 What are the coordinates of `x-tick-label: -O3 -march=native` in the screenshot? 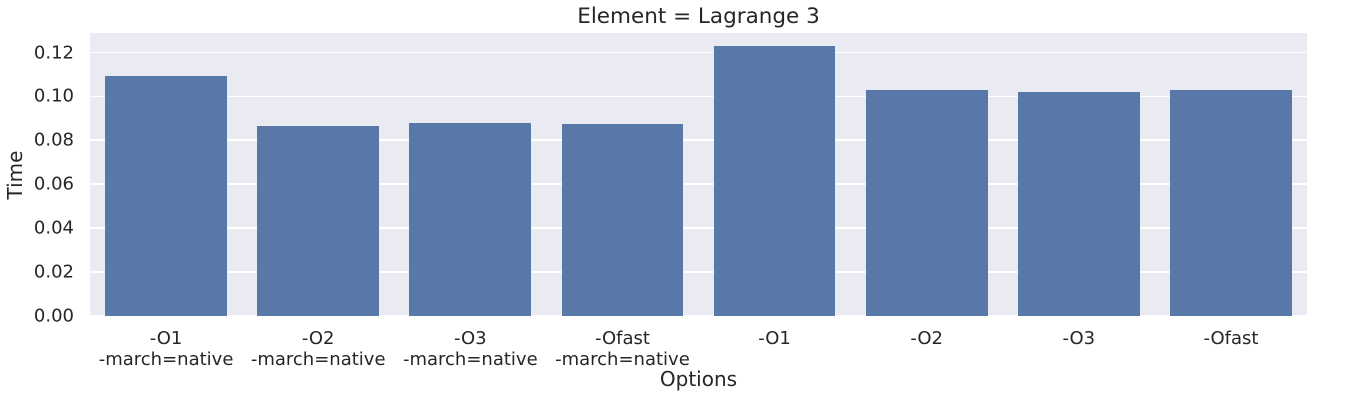 It's located at (470, 349).